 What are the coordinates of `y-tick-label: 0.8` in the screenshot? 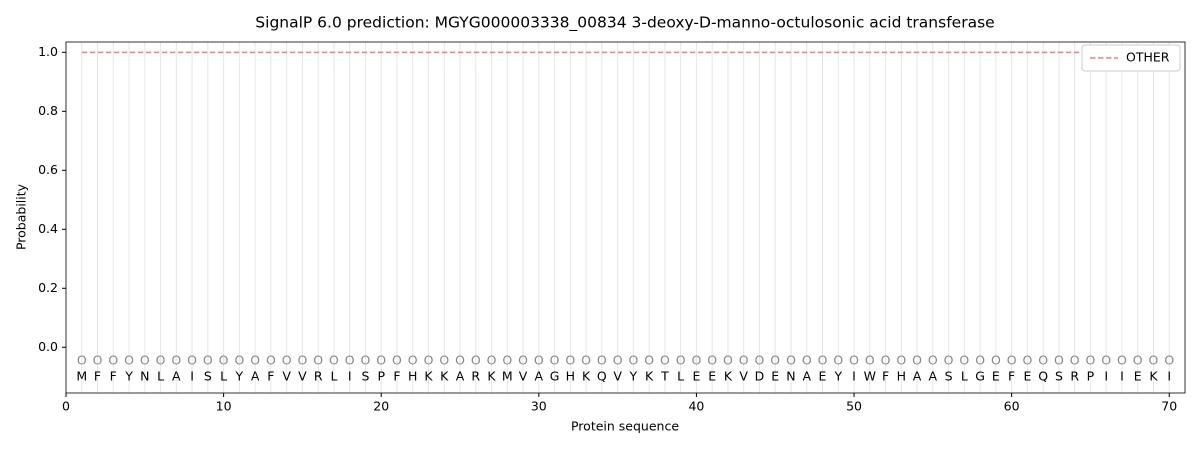 It's located at (48, 110).